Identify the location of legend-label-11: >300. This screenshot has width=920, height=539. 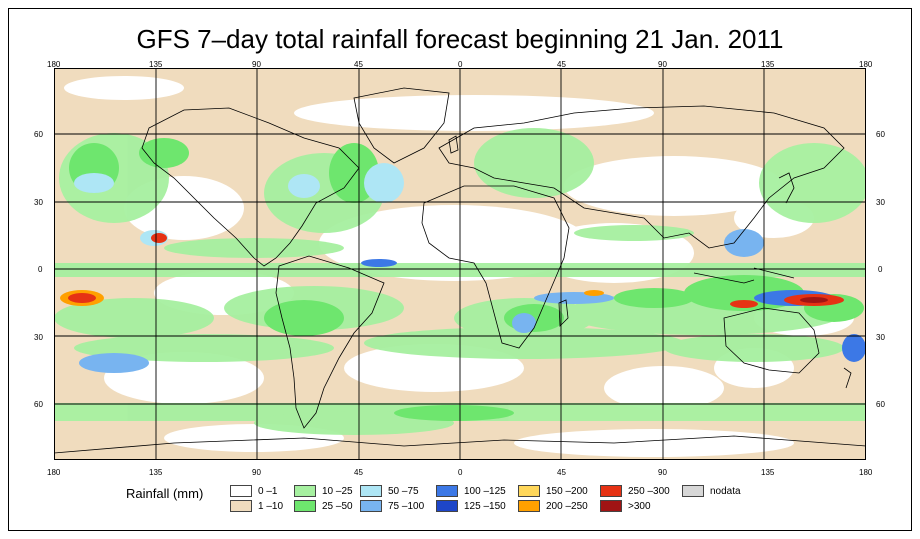
(639, 506).